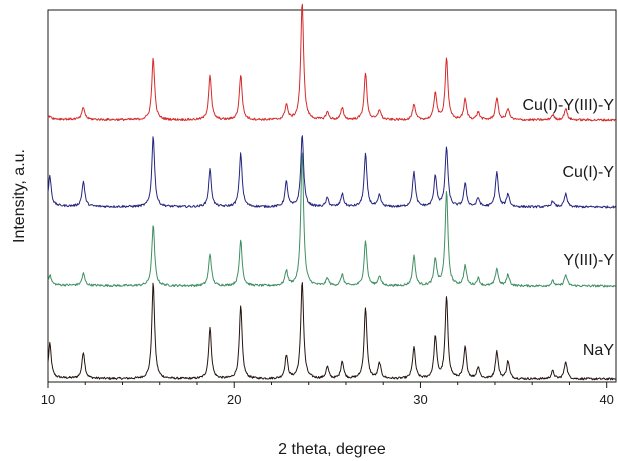 The height and width of the screenshot is (461, 618). Describe the element at coordinates (588, 172) in the screenshot. I see `series-label-cu-i-y: Cu(I)-Y` at that location.